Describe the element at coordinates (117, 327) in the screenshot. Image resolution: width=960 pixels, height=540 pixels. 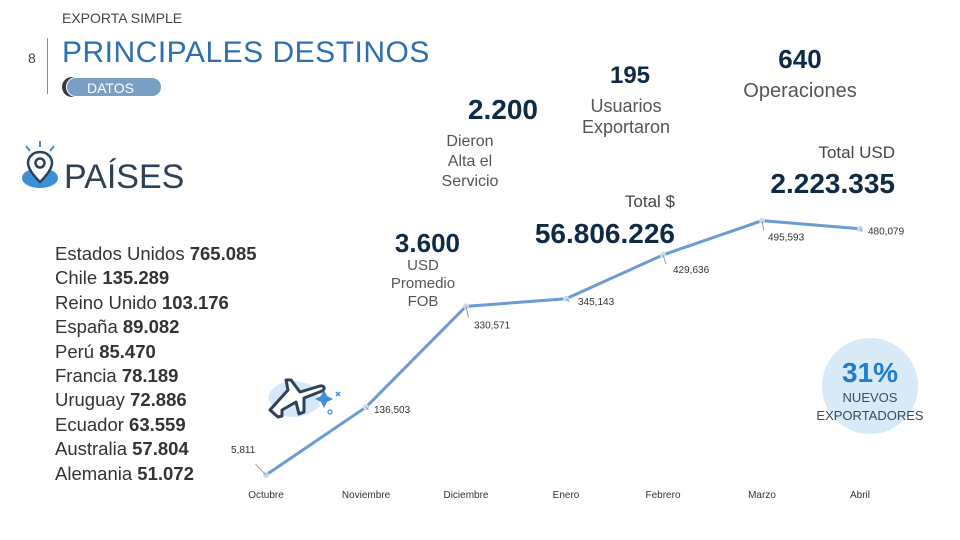
I see `country-item: España 89.082` at that location.